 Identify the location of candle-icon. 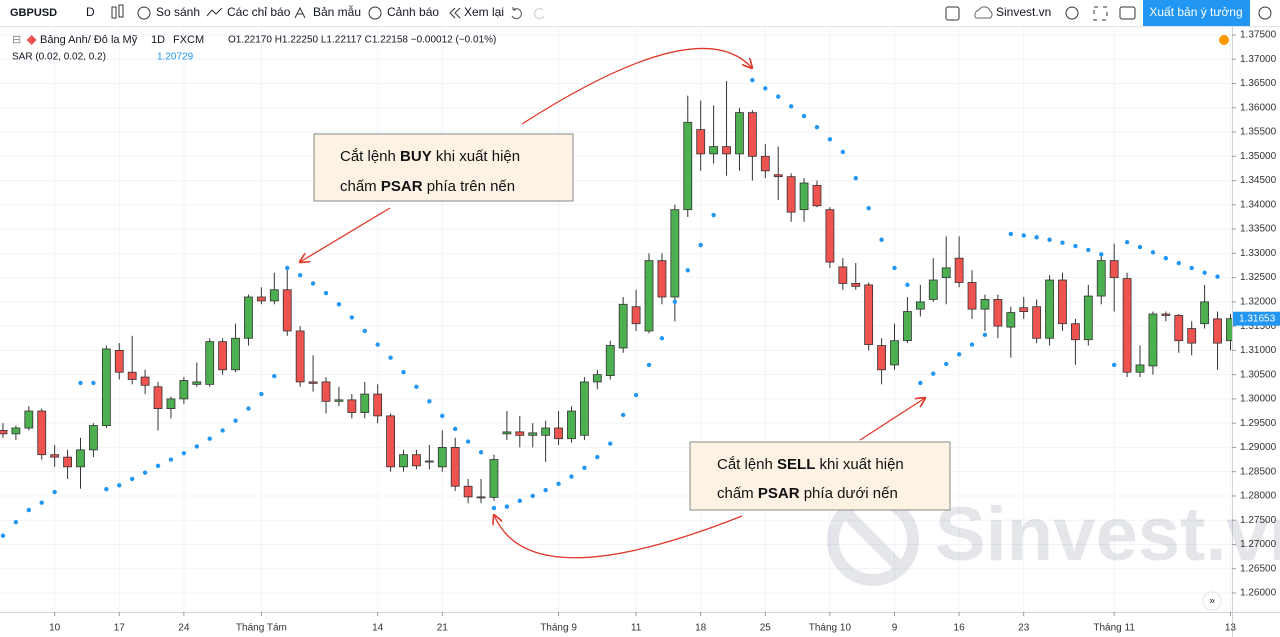
(117, 11).